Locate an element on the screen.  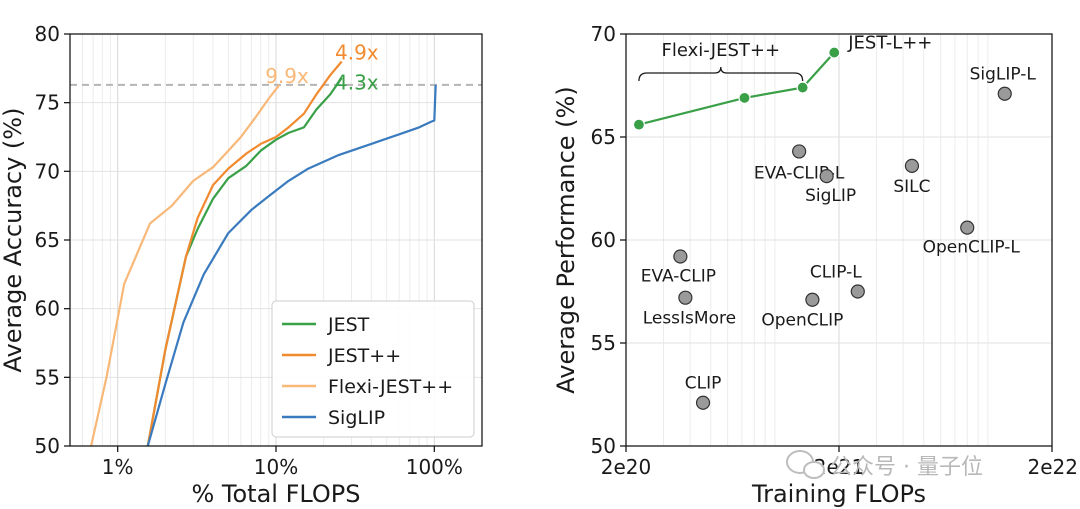
baseline-label: SigLIP is located at coordinates (830, 196).